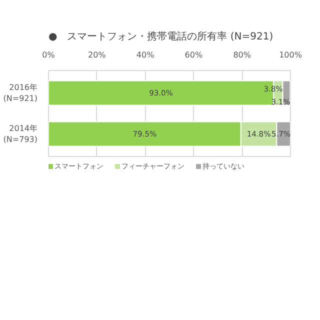  What do you see at coordinates (49, 55) in the screenshot?
I see `x-tick-label: 0%` at bounding box center [49, 55].